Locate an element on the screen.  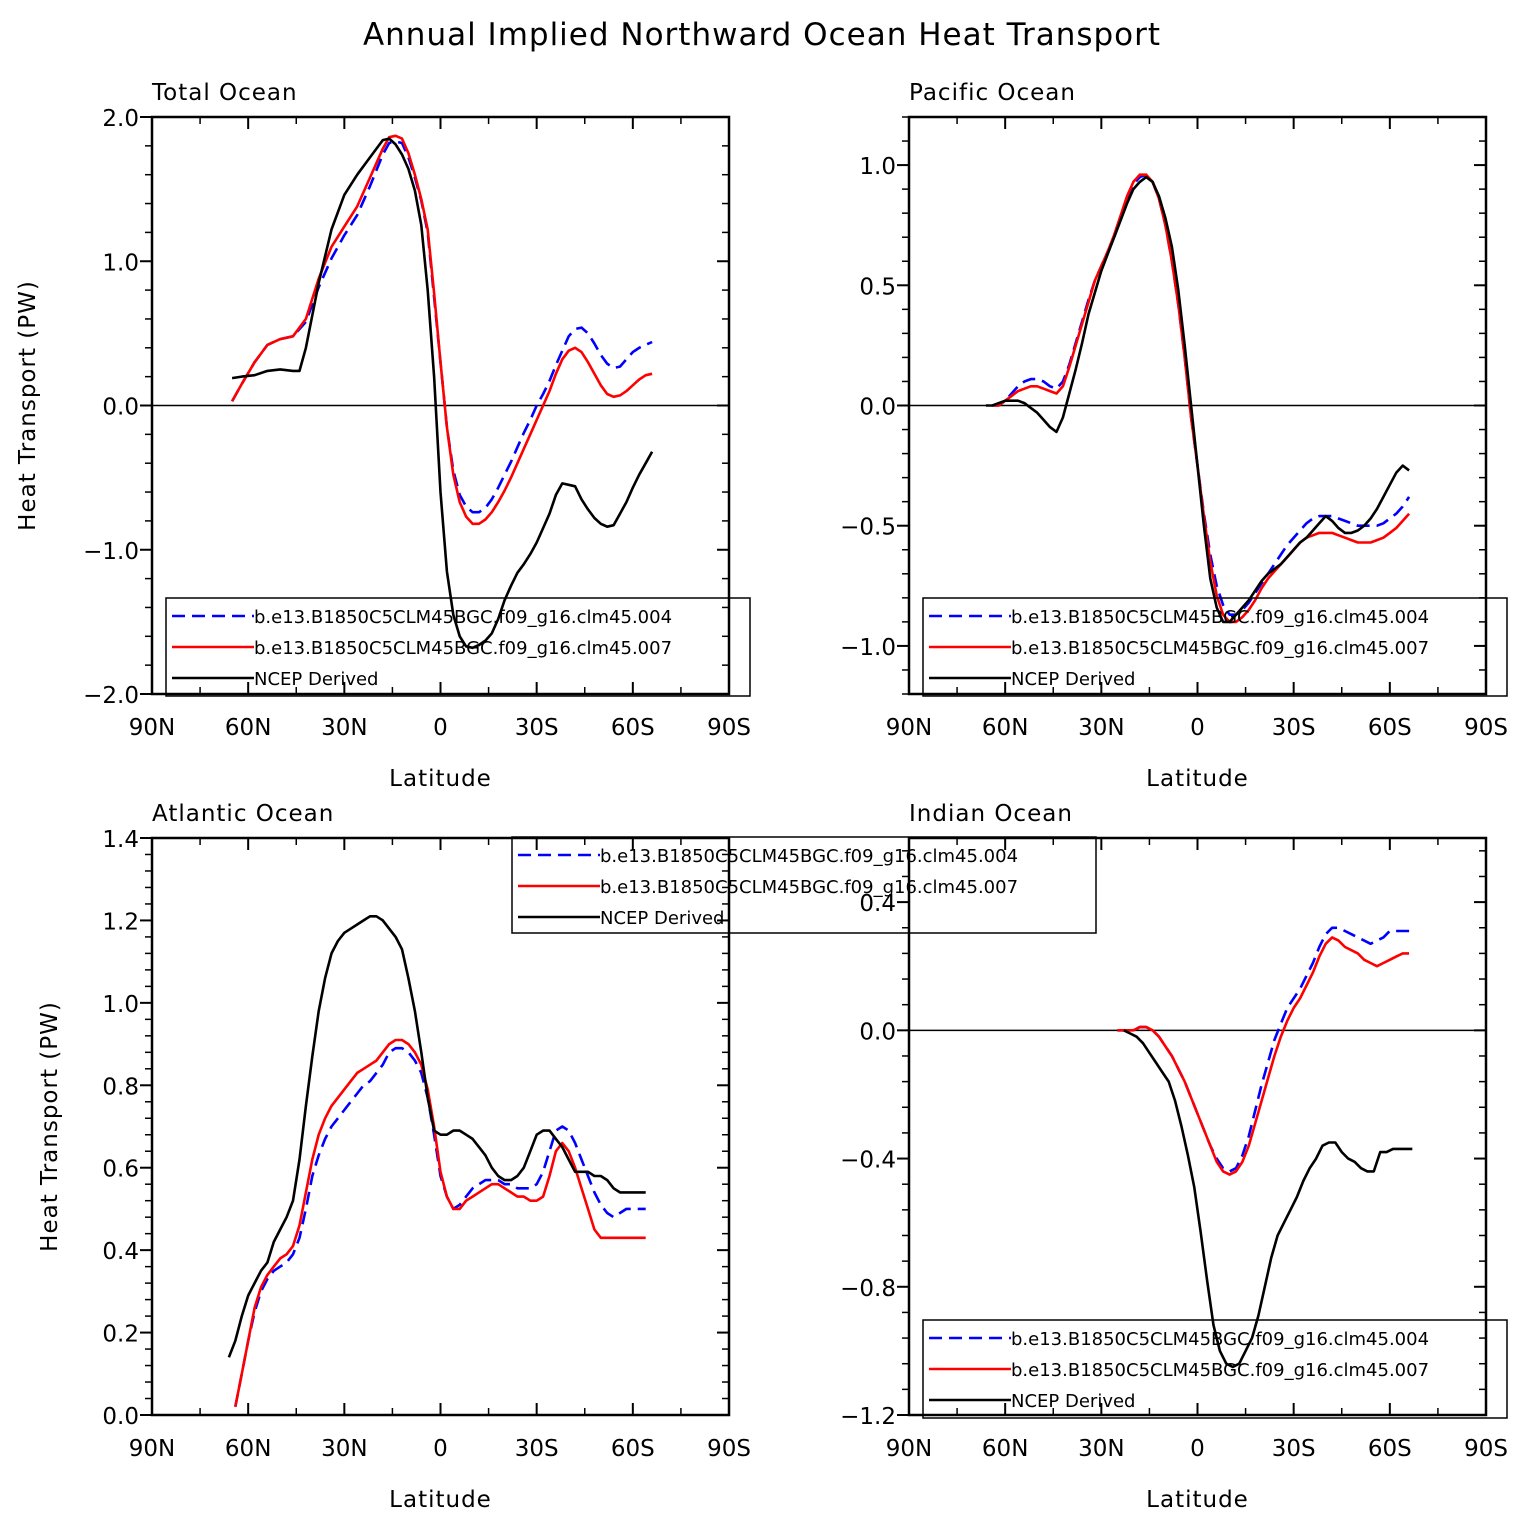
panel-title: Indian Ocean is located at coordinates (991, 814).